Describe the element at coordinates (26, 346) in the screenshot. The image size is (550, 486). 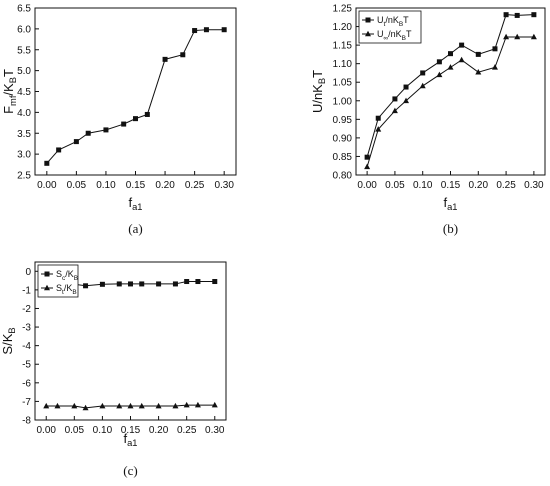
I see `y-tick-label: -4` at that location.